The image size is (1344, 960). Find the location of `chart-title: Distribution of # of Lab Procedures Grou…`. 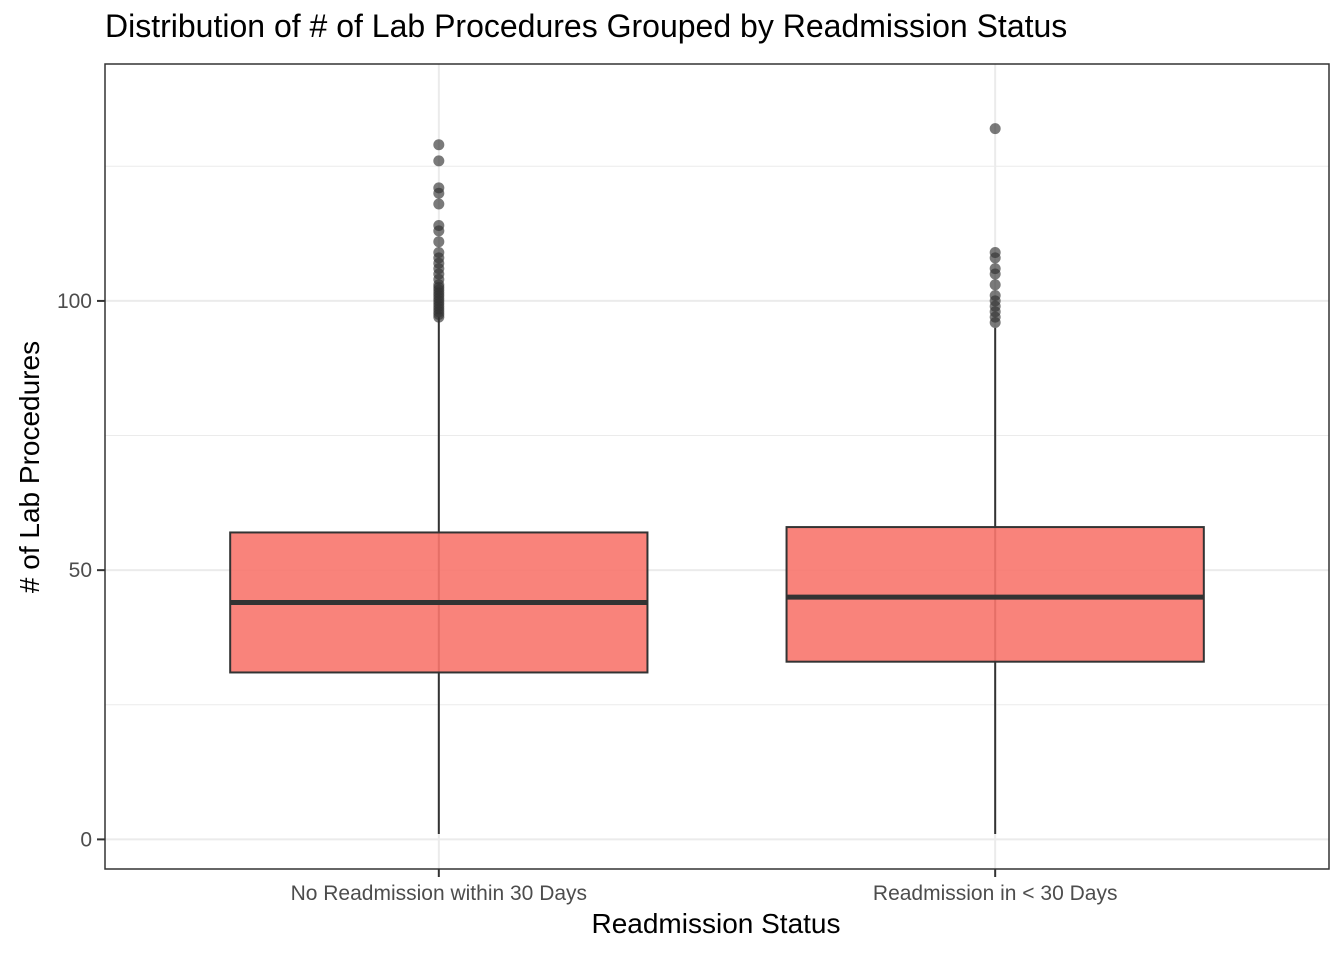

chart-title: Distribution of # of Lab Procedures Grou… is located at coordinates (586, 26).